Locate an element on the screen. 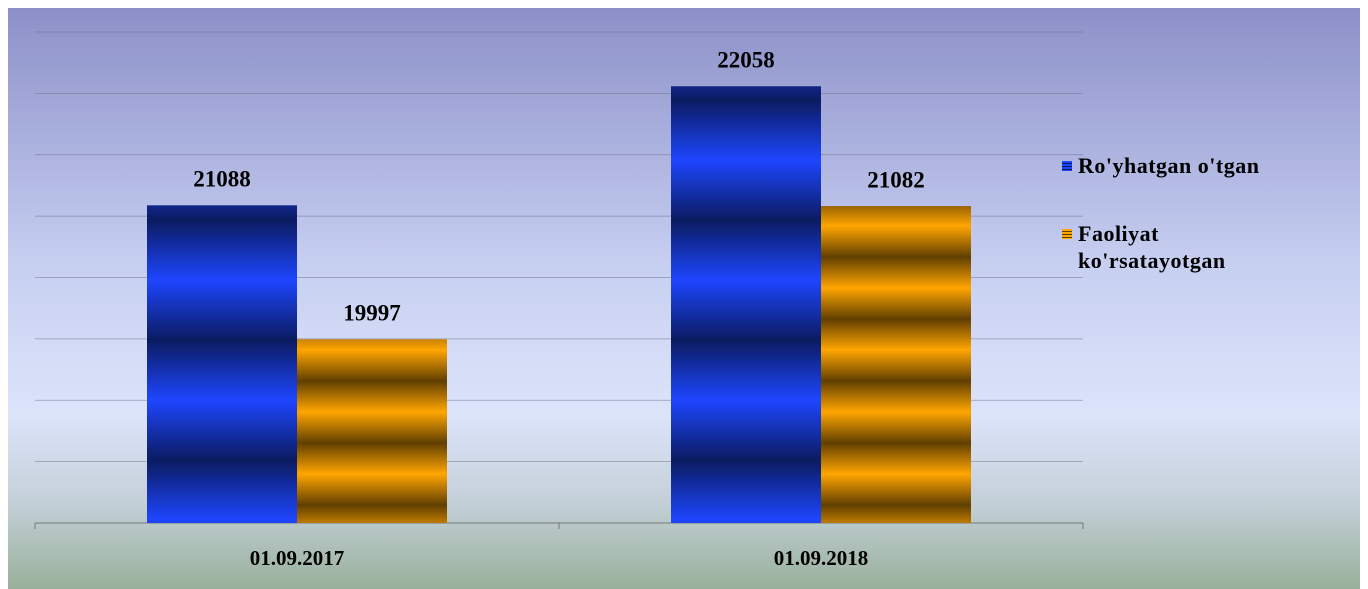 The height and width of the screenshot is (589, 1368). data-label: 21082 is located at coordinates (896, 179).